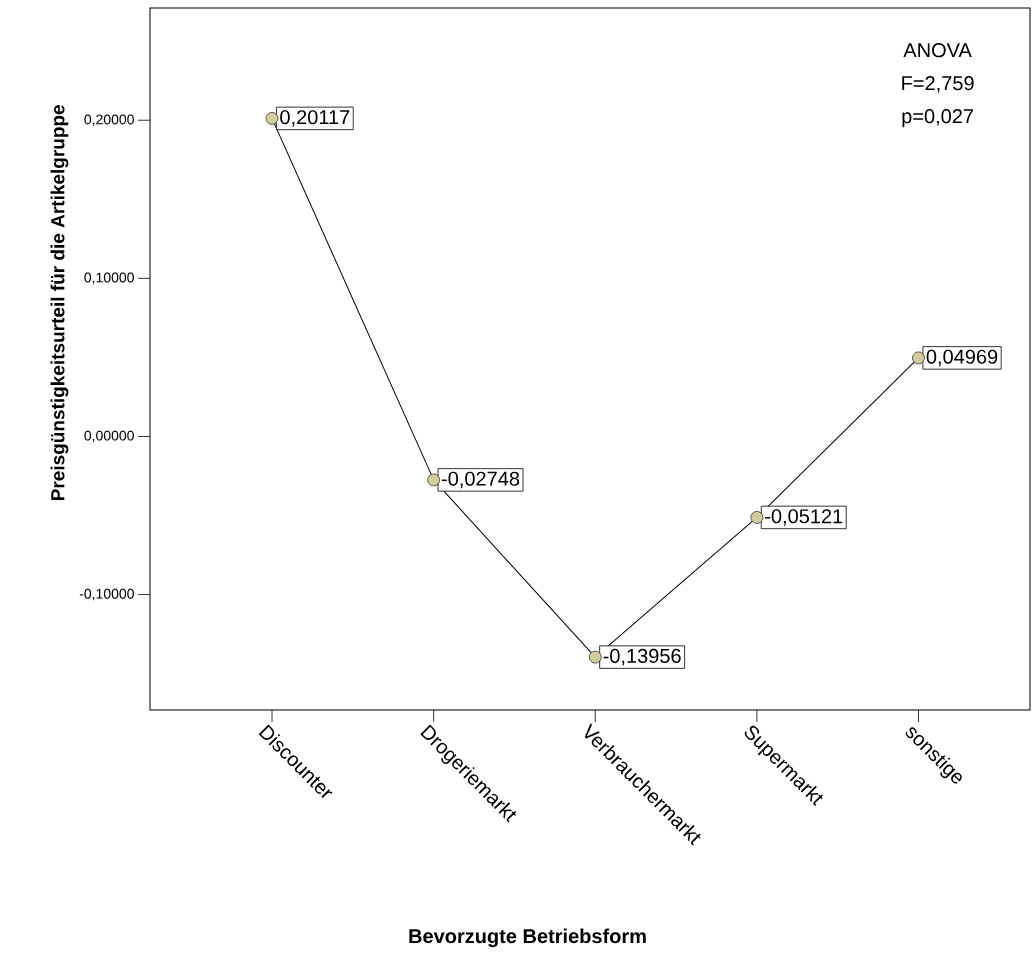 This screenshot has height=971, width=1034. What do you see at coordinates (59, 303) in the screenshot?
I see `y-axis-title: Preisgünstigkeitsurteil für die Artikelgruppe` at bounding box center [59, 303].